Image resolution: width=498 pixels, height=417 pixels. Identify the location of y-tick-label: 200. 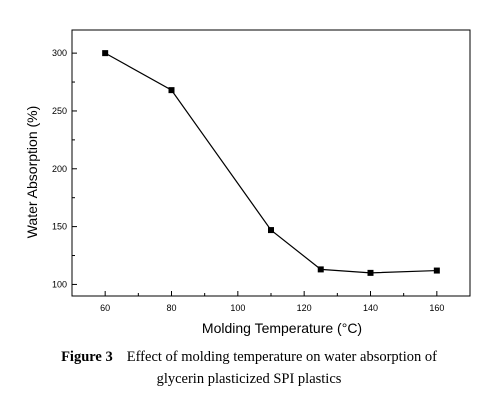
(59, 169).